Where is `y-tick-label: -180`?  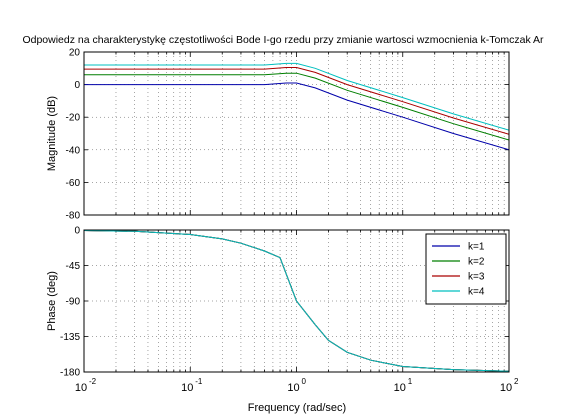 y-tick-label: -180 is located at coordinates (70, 373).